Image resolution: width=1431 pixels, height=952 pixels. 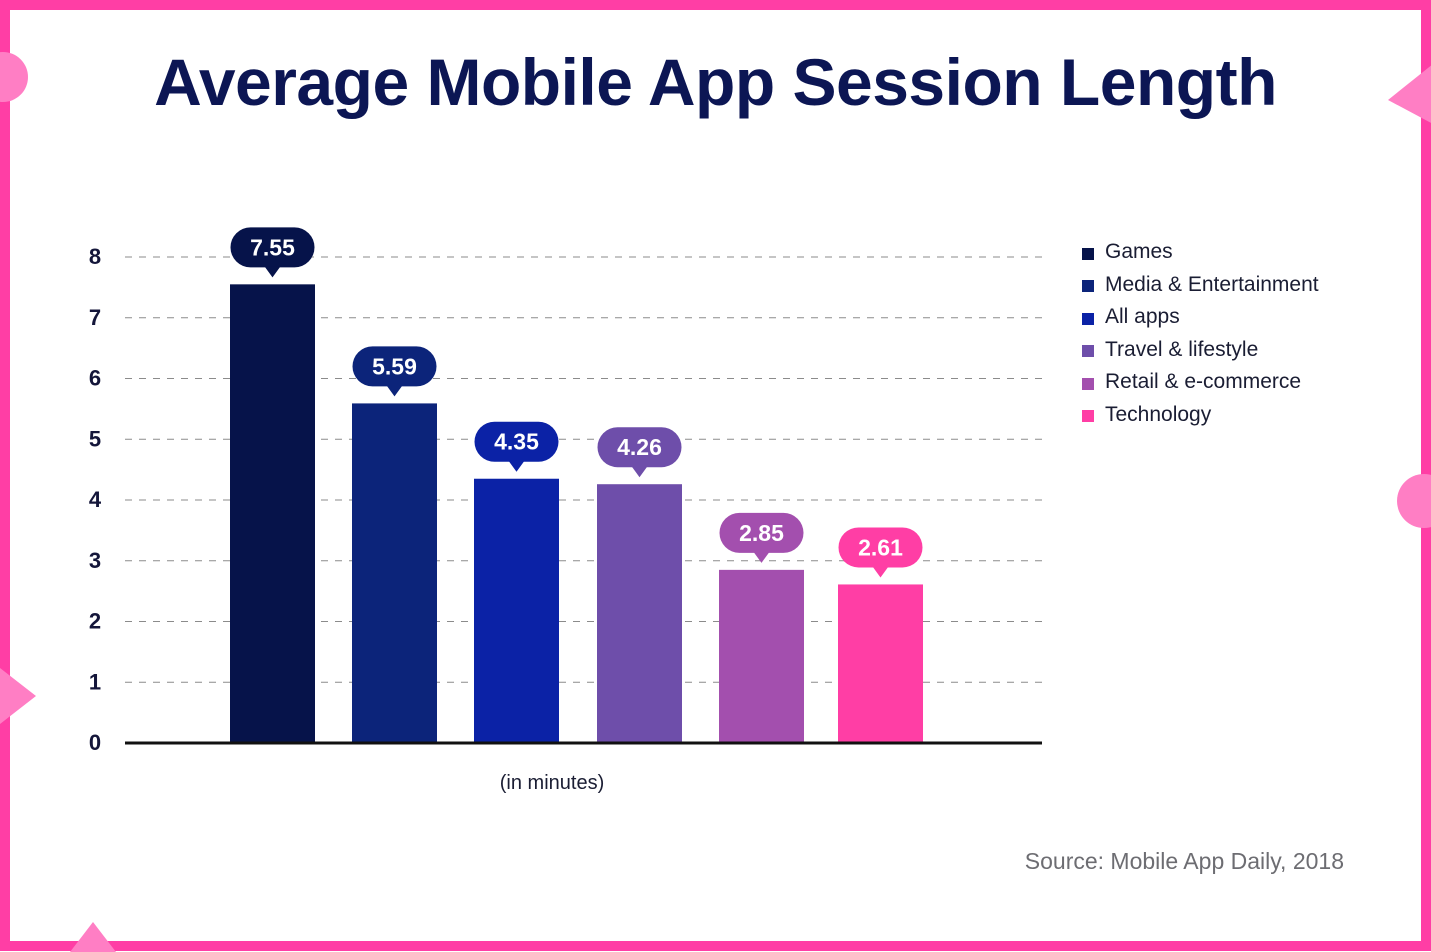 I want to click on data-label: 7.55, so click(x=272, y=247).